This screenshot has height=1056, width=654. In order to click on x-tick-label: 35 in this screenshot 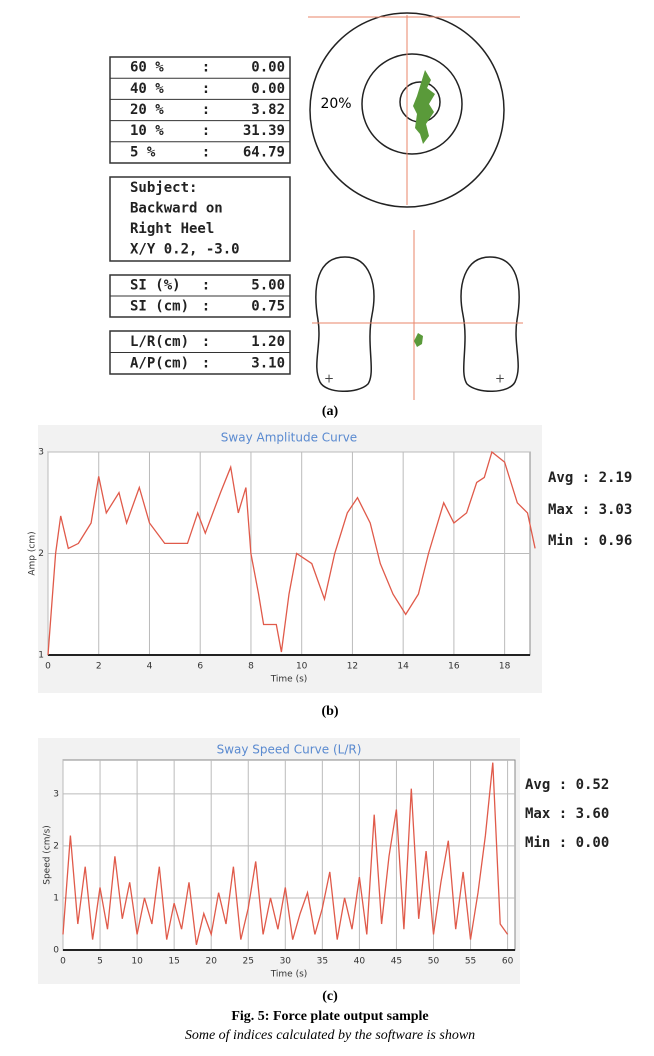, I will do `click(322, 962)`.